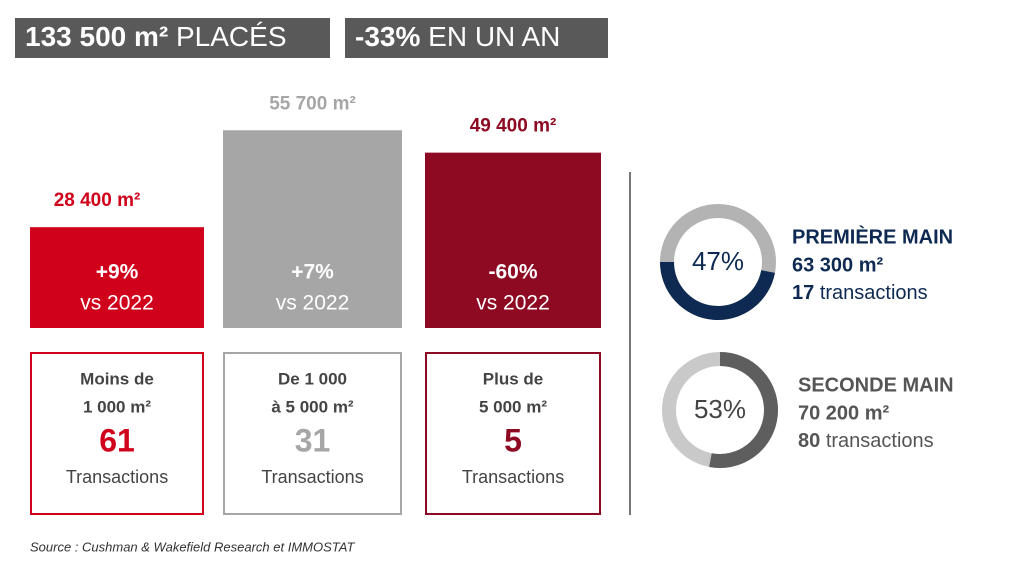 The width and height of the screenshot is (1024, 578). Describe the element at coordinates (313, 440) in the screenshot. I see `transaction-count: 31` at that location.